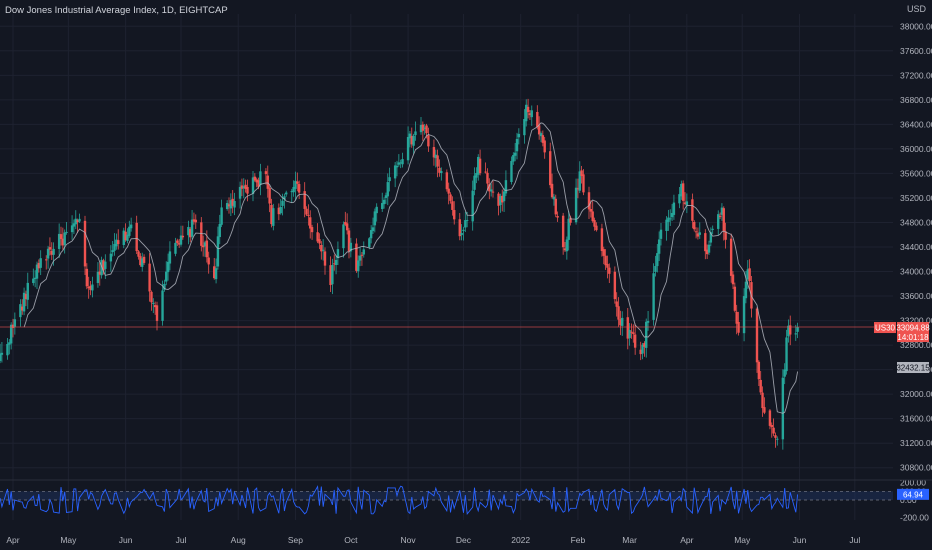 The height and width of the screenshot is (550, 932). I want to click on oscillator-tick-label: -200.00, so click(914, 517).